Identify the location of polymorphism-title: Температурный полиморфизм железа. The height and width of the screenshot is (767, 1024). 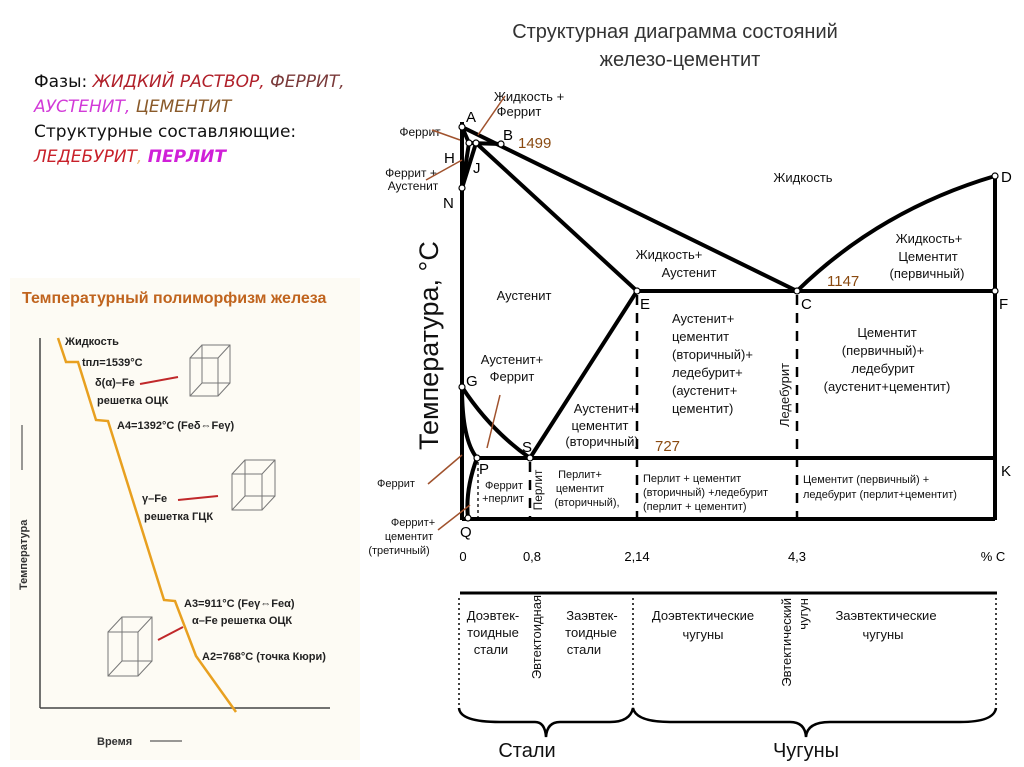
(174, 298).